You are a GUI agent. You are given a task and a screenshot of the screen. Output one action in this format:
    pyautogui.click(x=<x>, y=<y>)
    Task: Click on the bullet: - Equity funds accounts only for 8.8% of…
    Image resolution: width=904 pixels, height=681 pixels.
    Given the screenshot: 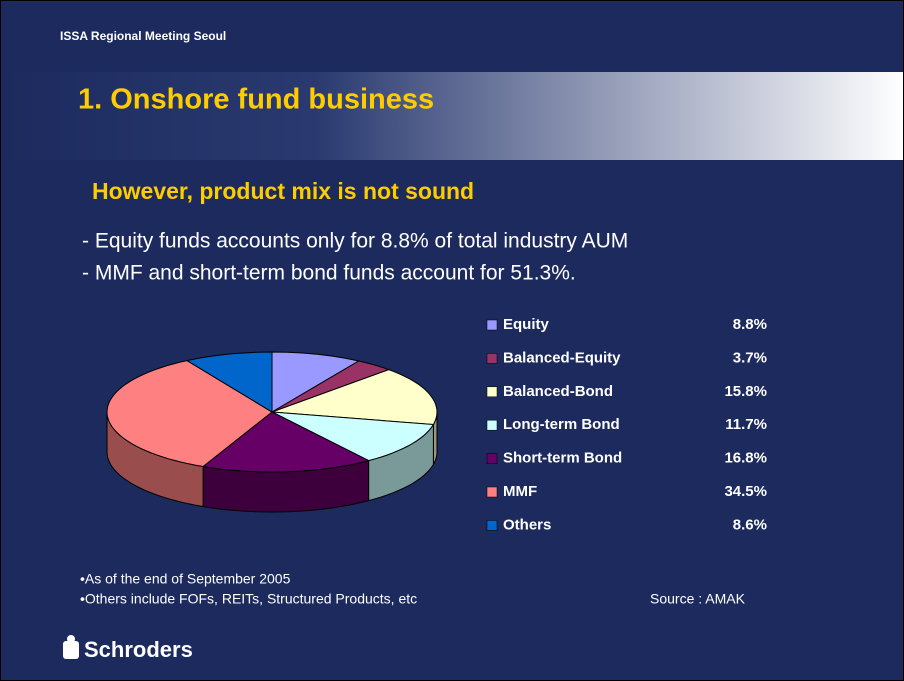 What is the action you would take?
    pyautogui.click(x=355, y=241)
    